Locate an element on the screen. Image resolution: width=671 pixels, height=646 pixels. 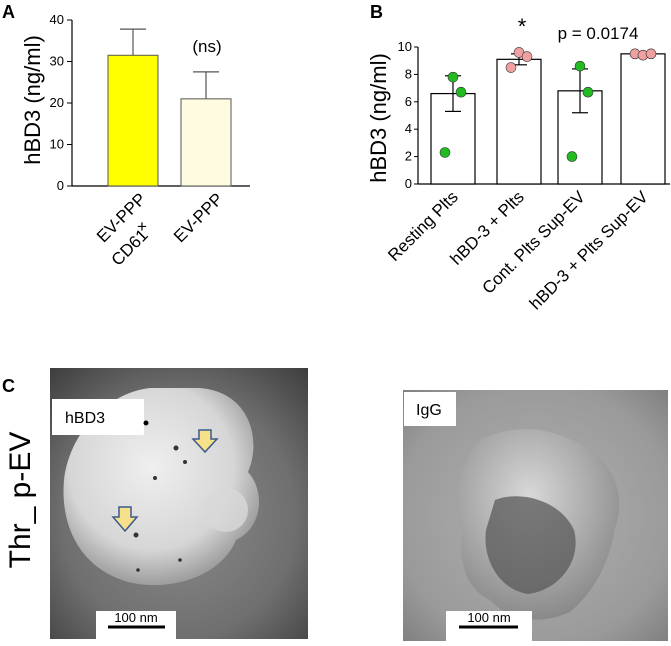
chart-b-significance: * is located at coordinates (522, 26).